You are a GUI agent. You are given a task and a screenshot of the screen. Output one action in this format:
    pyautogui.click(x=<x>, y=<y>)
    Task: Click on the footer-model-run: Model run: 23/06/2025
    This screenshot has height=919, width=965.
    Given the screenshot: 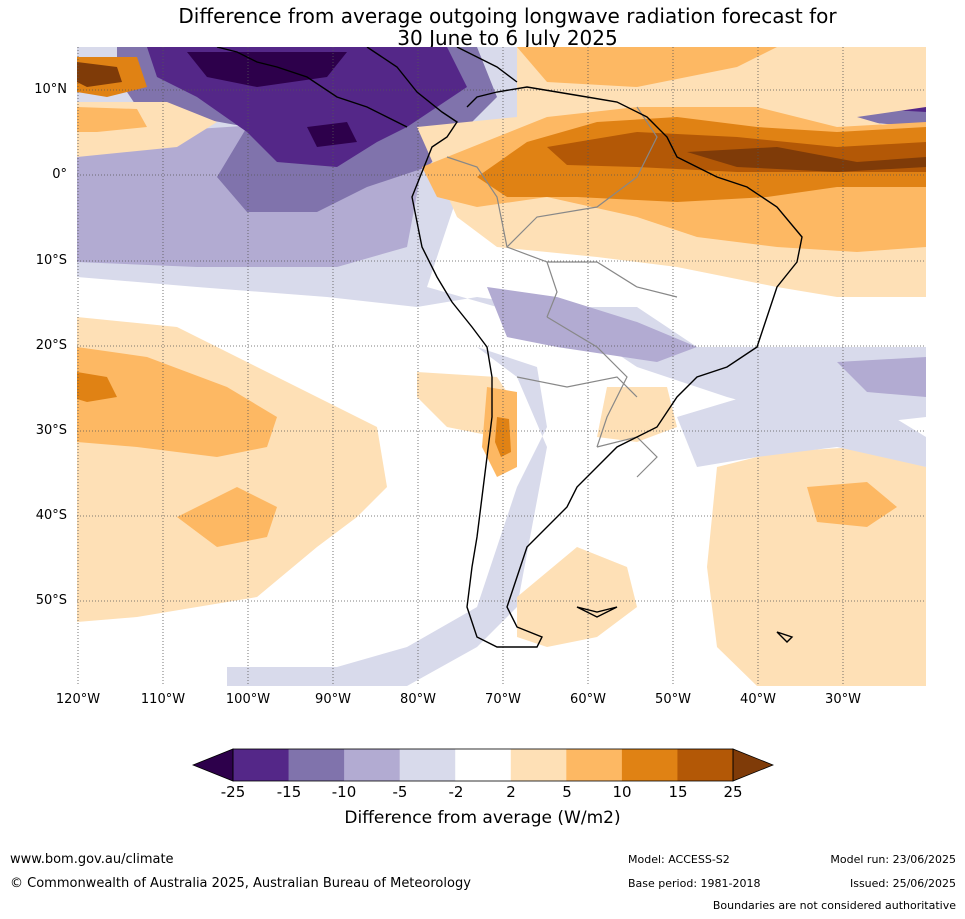 What is the action you would take?
    pyautogui.click(x=893, y=859)
    